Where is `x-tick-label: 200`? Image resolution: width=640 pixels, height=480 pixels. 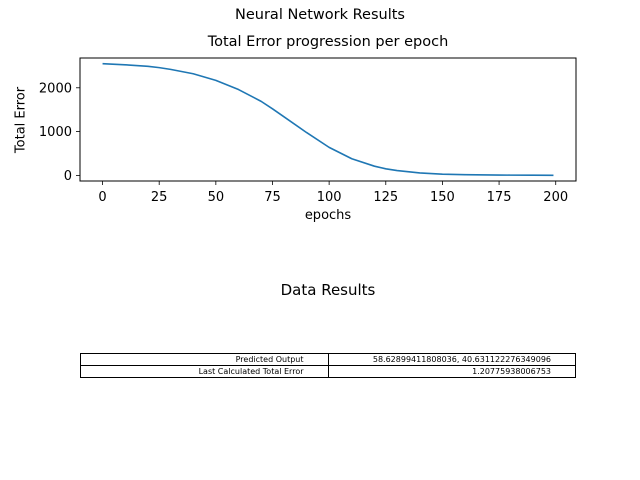
x-tick-label: 200 is located at coordinates (555, 197).